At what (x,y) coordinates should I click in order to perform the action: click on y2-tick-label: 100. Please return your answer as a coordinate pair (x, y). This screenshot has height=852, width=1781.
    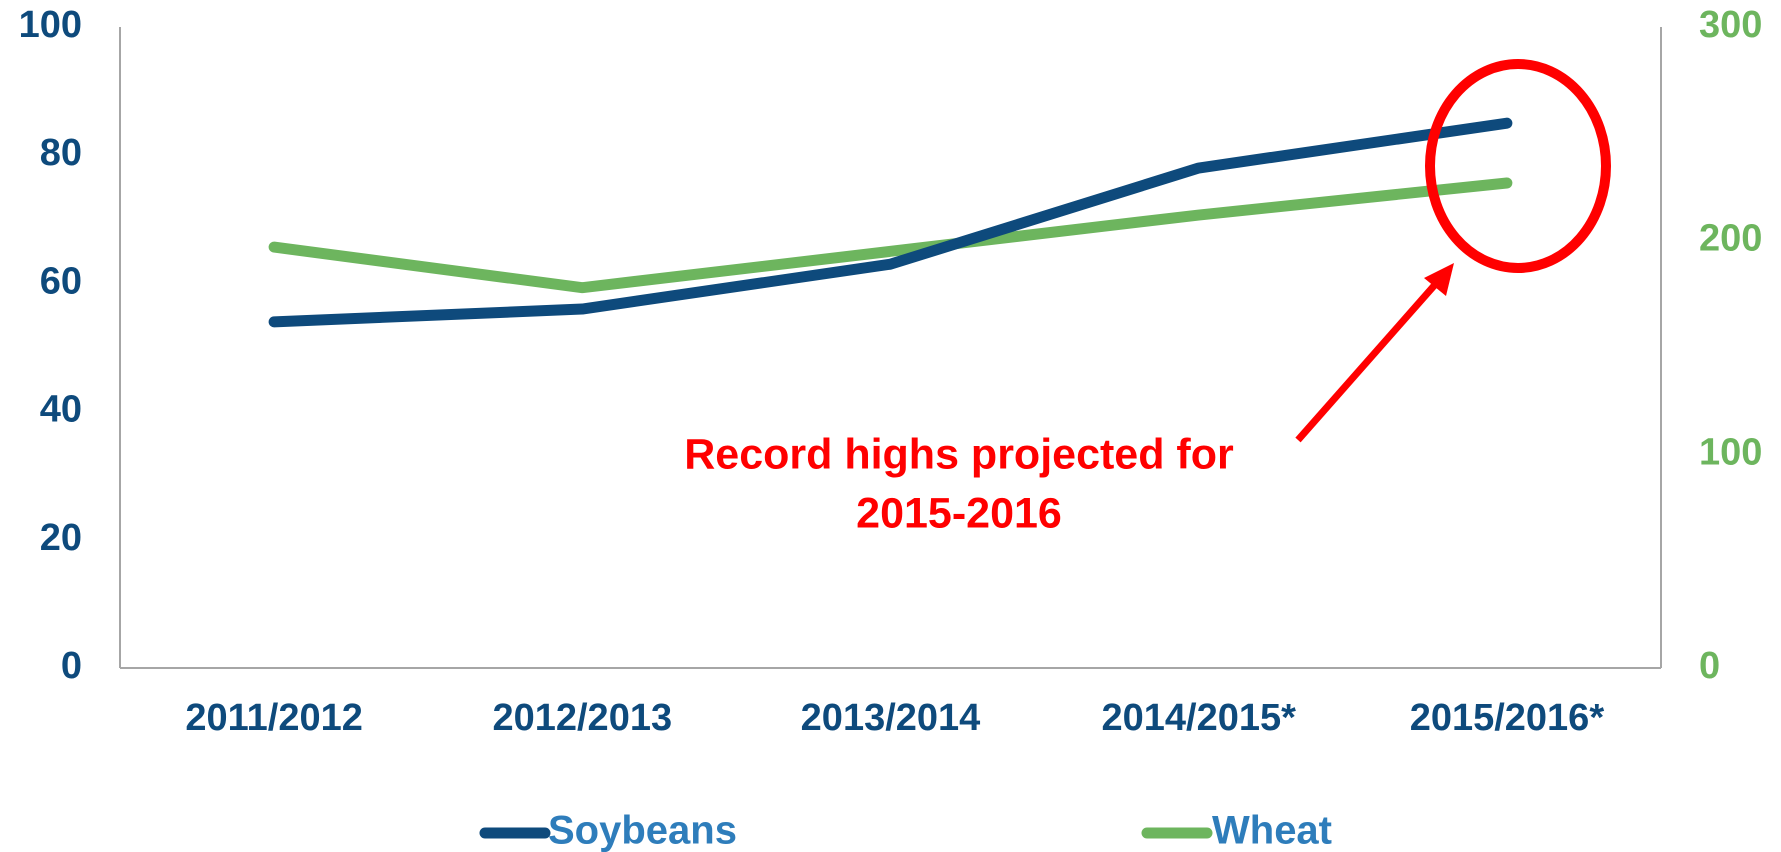
    Looking at the image, I should click on (1730, 452).